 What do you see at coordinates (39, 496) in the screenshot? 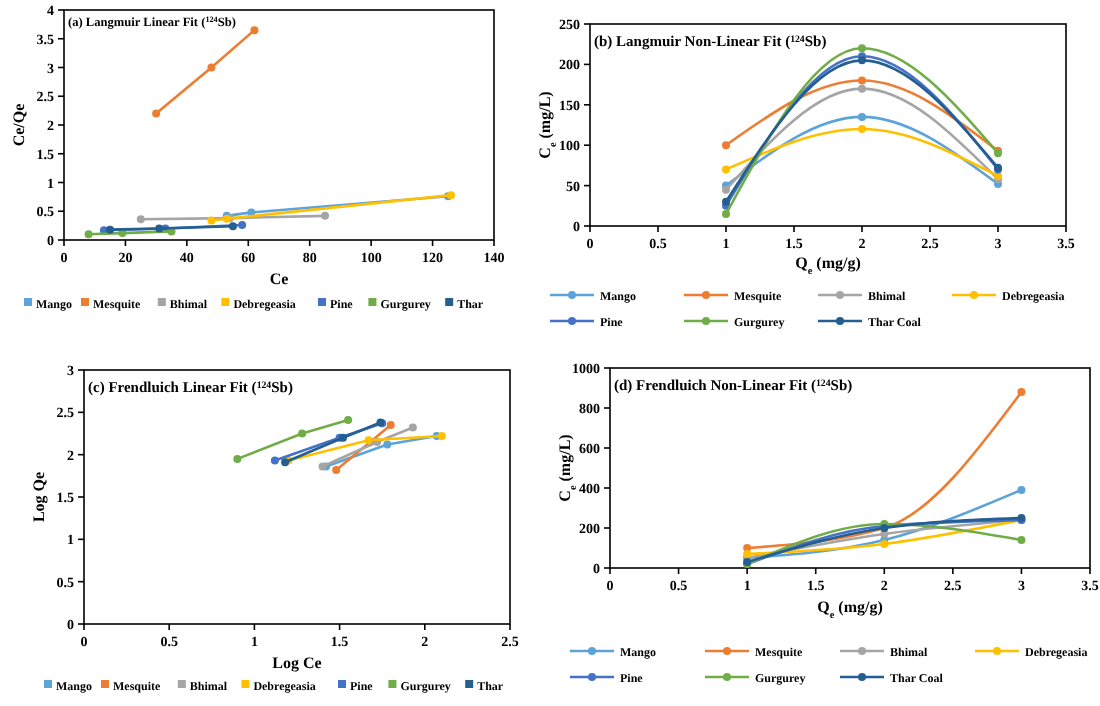
I see `y-axis-title: Log Qe` at bounding box center [39, 496].